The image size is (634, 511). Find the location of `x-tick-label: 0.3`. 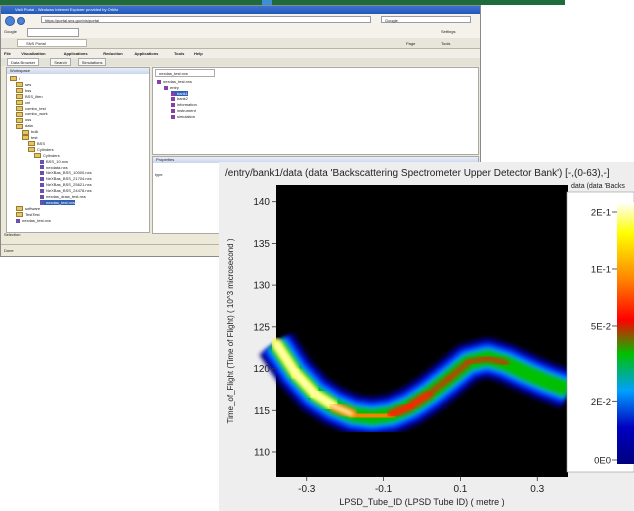

x-tick-label: 0.3 is located at coordinates (537, 489).